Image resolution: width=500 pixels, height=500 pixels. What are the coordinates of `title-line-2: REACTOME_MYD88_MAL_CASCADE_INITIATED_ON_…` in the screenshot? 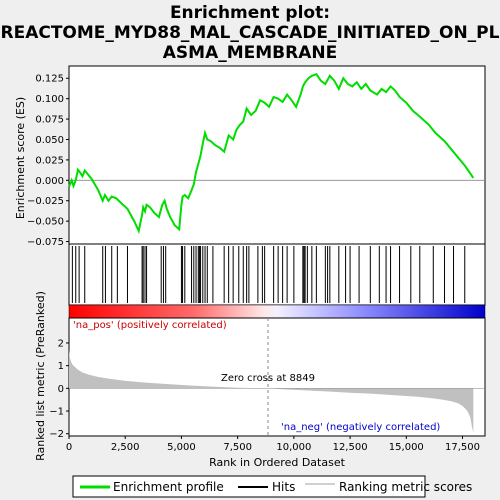 It's located at (250, 33).